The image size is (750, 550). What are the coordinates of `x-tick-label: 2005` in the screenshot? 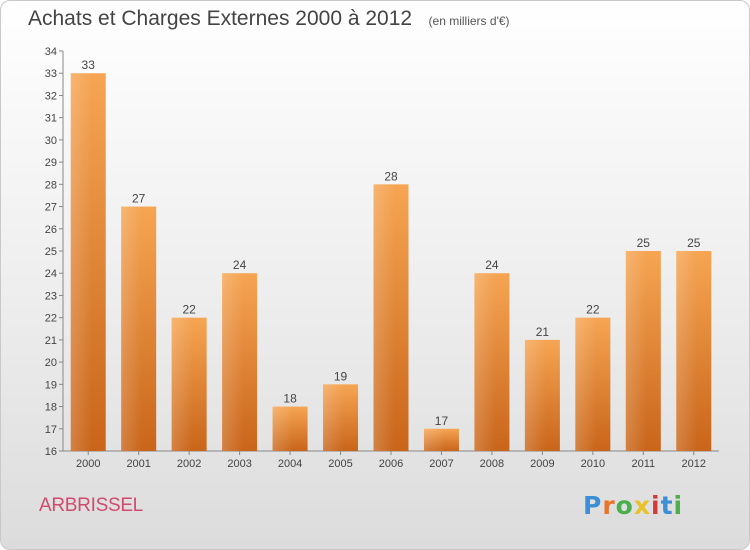 It's located at (340, 464).